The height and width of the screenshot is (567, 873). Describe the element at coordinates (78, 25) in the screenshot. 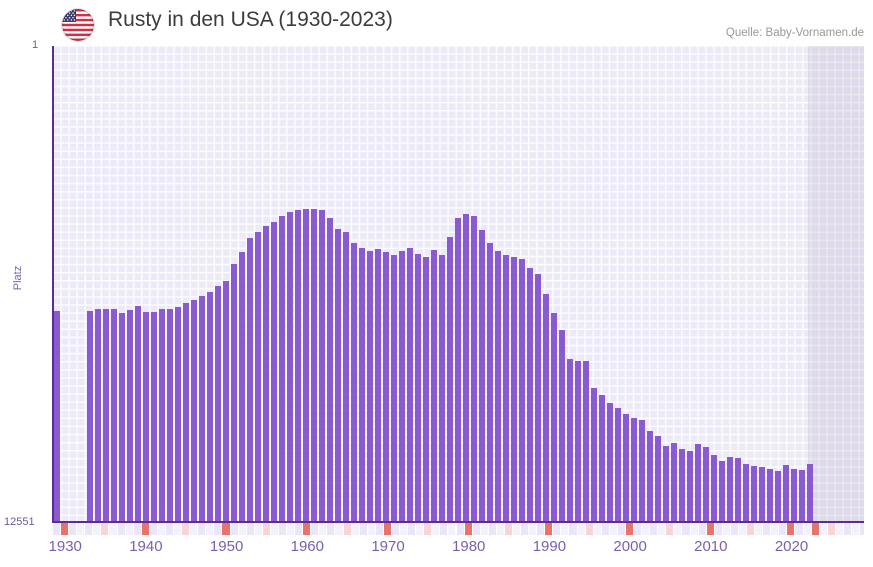

I see `us-flag-icon` at that location.